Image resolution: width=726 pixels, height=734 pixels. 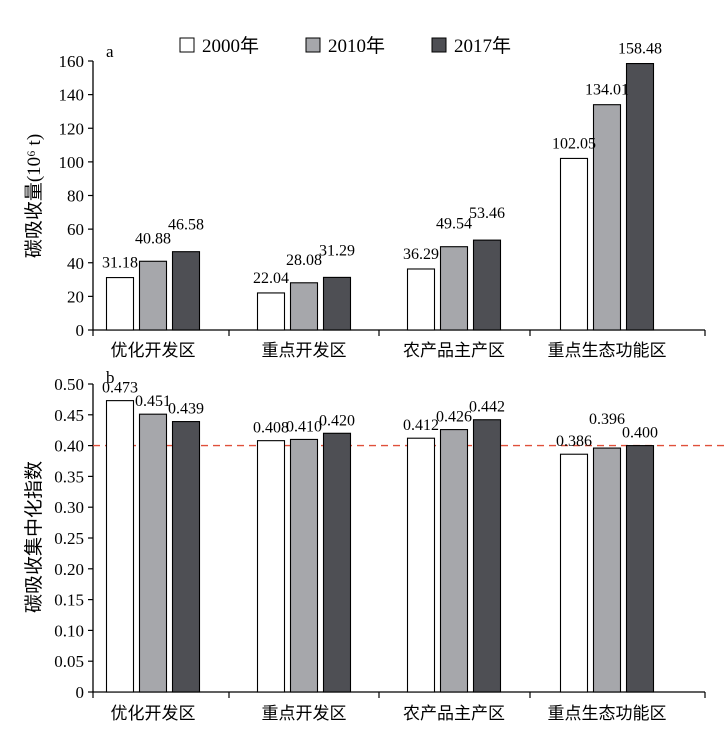 I want to click on panel-b-letter: b, so click(x=110, y=377).